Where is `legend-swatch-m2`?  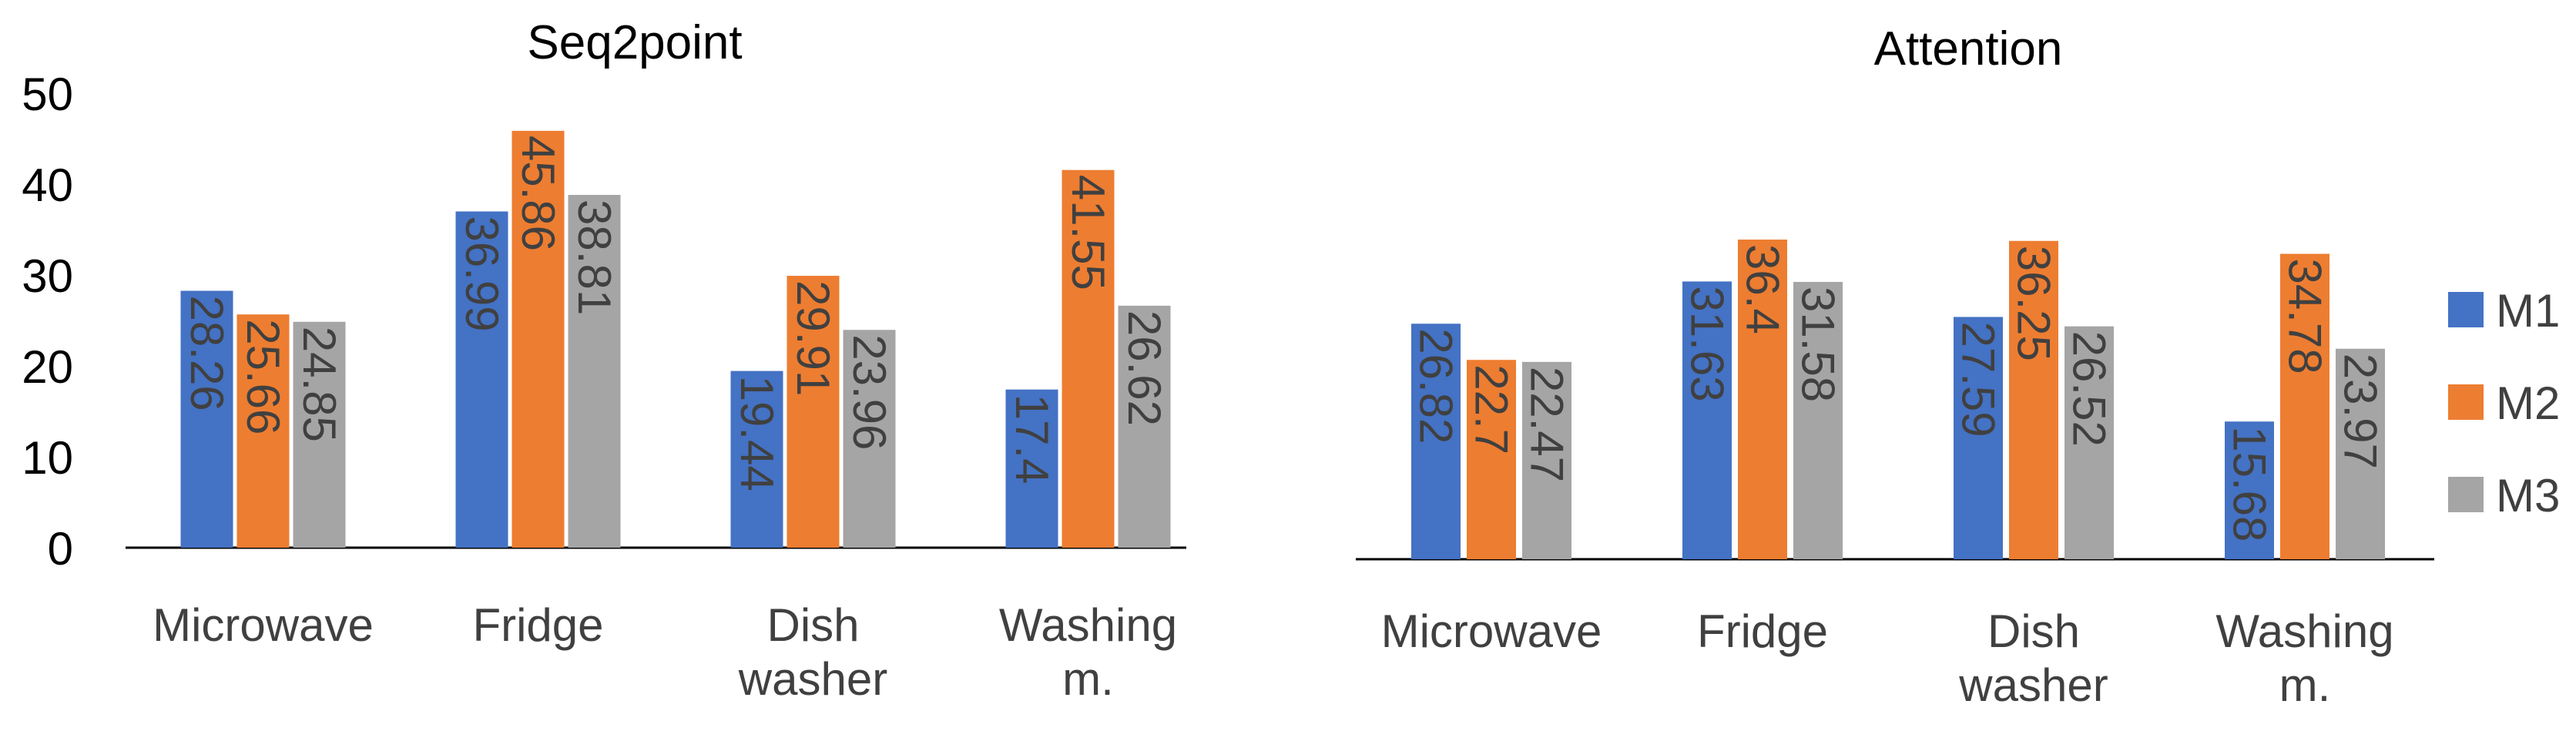
legend-swatch-m2 is located at coordinates (2466, 402).